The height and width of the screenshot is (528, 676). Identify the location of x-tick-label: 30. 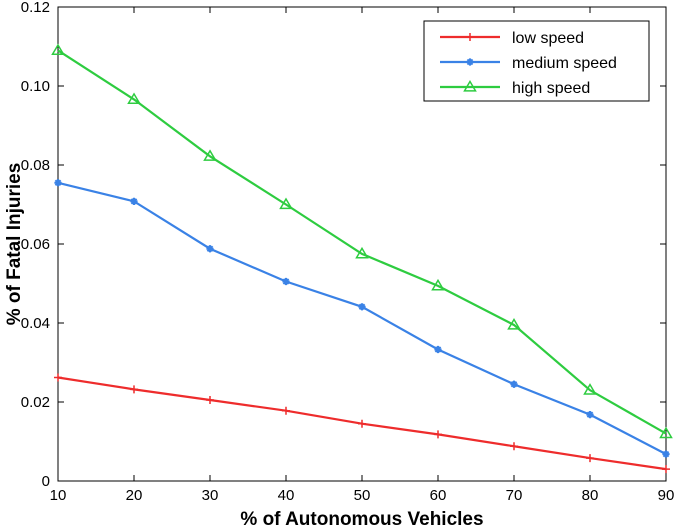
(210, 495).